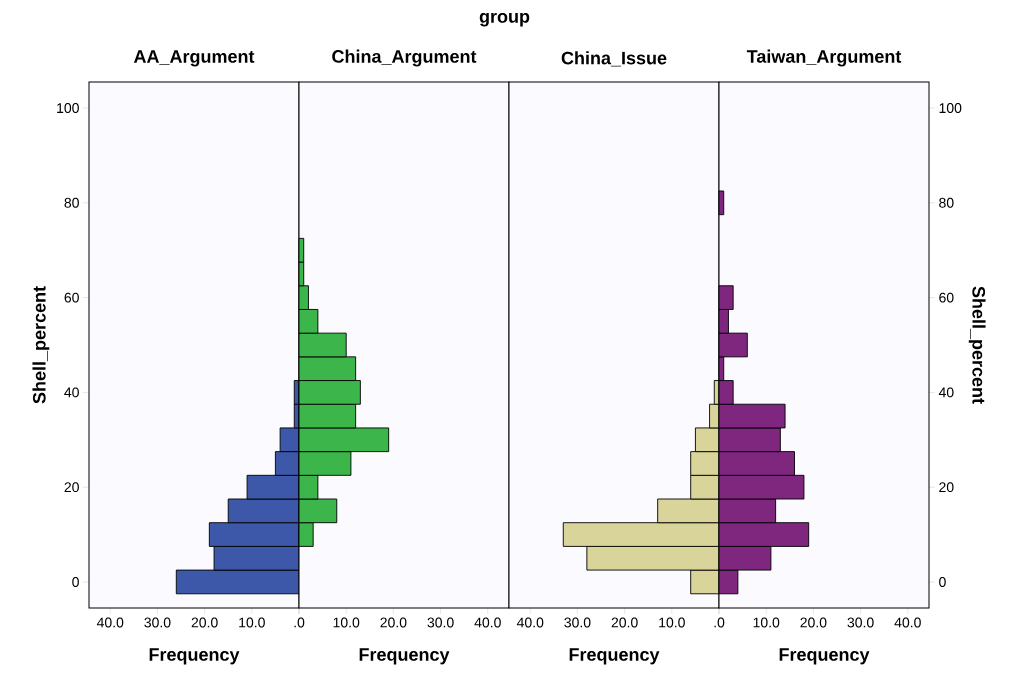  I want to click on text: group, so click(504, 19).